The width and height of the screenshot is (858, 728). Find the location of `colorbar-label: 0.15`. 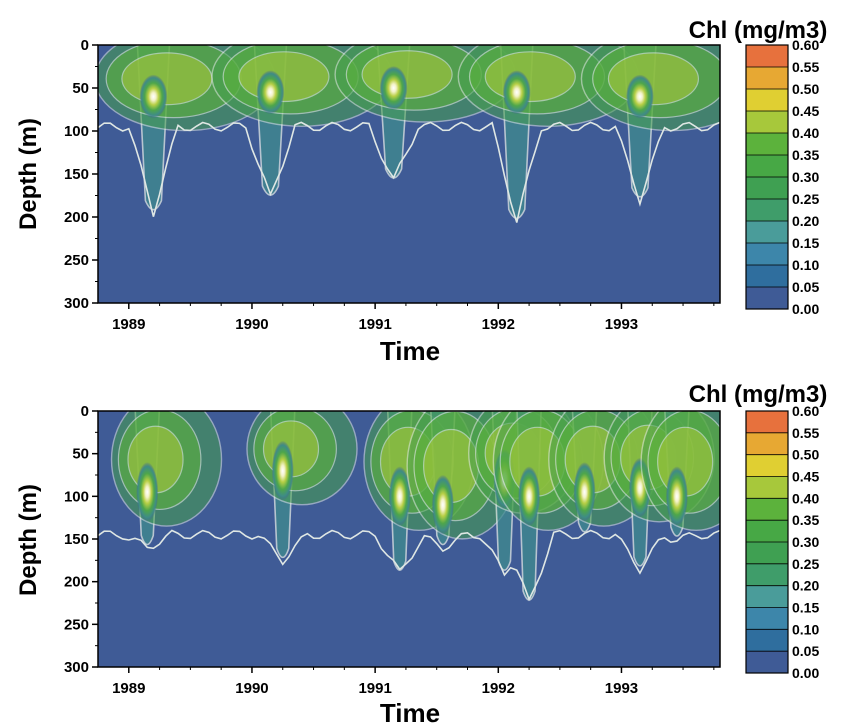

colorbar-label: 0.15 is located at coordinates (805, 243).